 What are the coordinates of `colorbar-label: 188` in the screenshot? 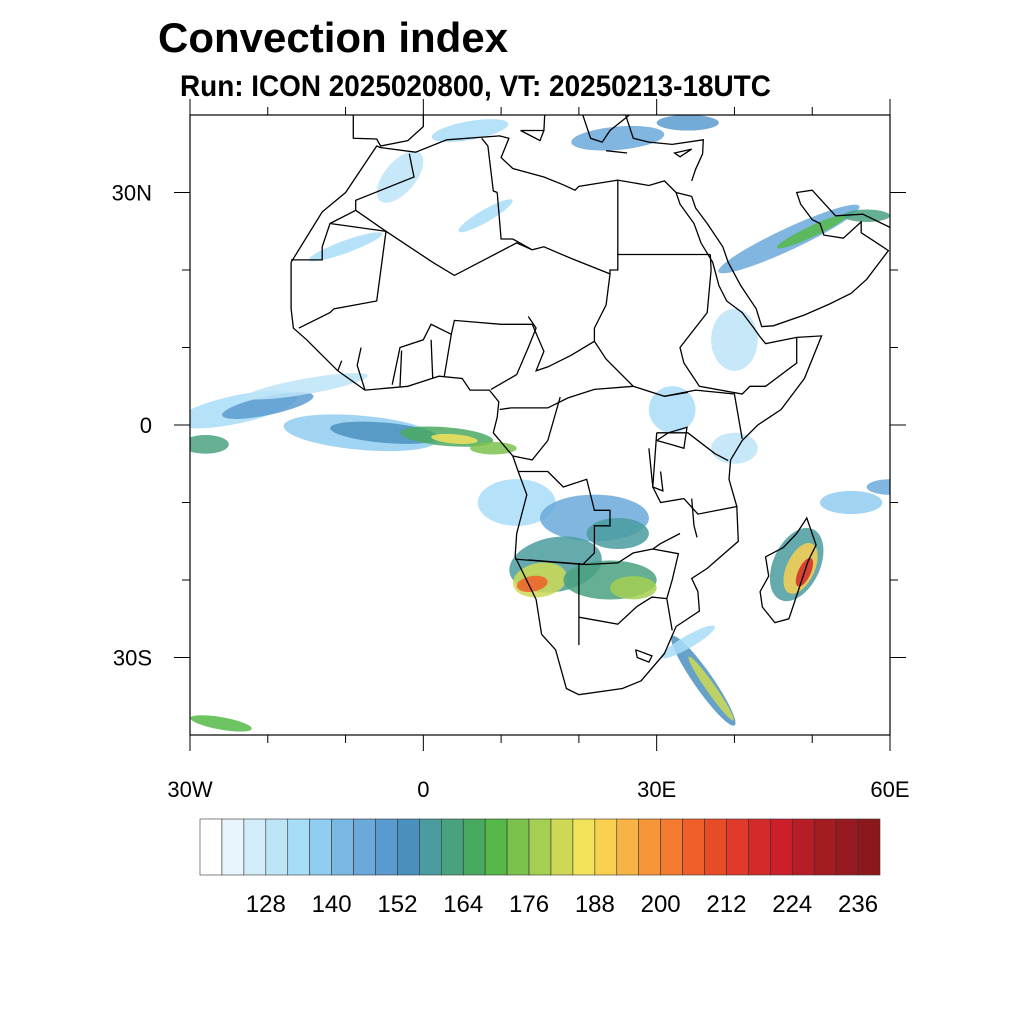 It's located at (595, 904).